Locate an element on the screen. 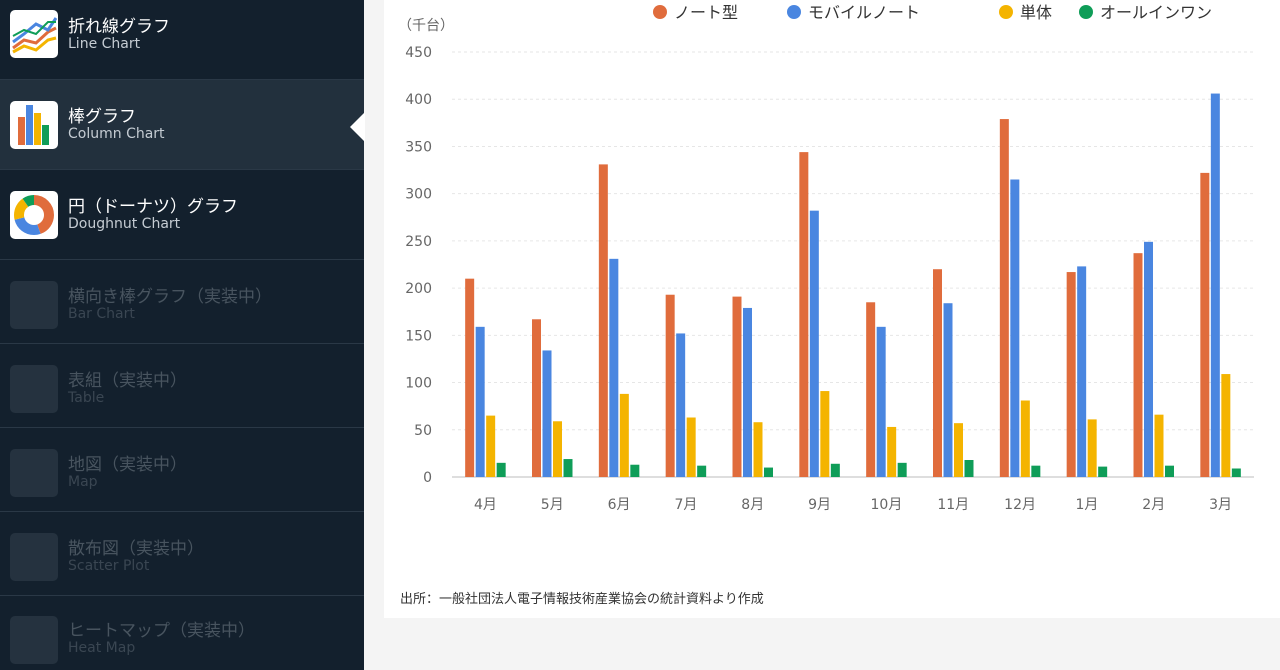 This screenshot has width=1280, height=670. sidebar-item-scatter-plot: 散布図（実装中） Scatter Plot is located at coordinates (182, 554).